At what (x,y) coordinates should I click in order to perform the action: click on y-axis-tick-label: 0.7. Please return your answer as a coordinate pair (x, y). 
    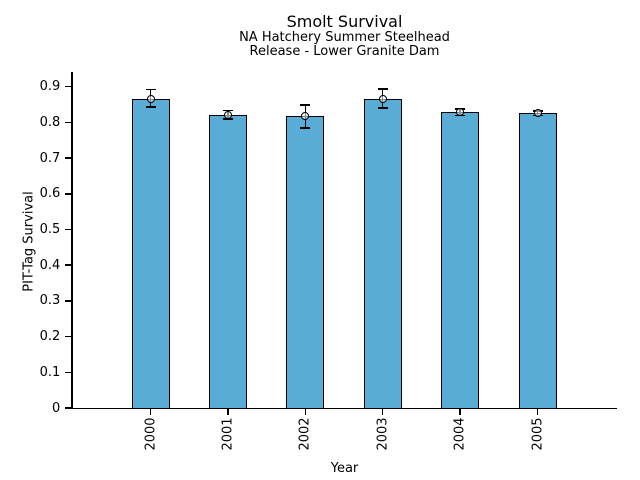
    Looking at the image, I should click on (50, 158).